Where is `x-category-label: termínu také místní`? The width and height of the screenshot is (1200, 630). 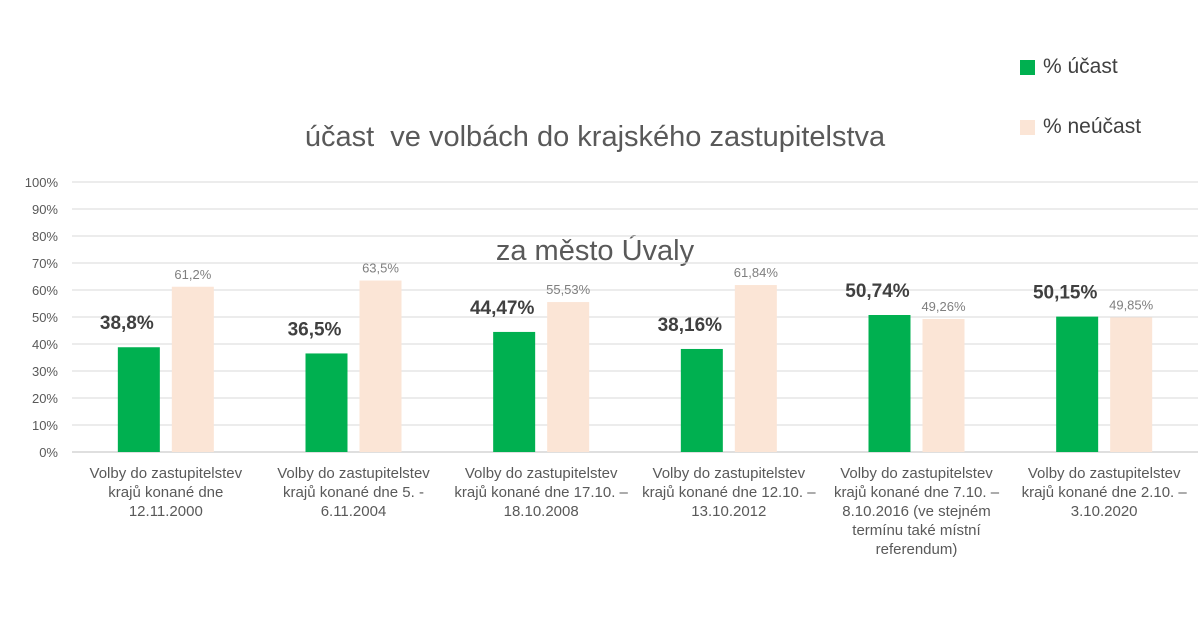
x-category-label: termínu také místní is located at coordinates (916, 530).